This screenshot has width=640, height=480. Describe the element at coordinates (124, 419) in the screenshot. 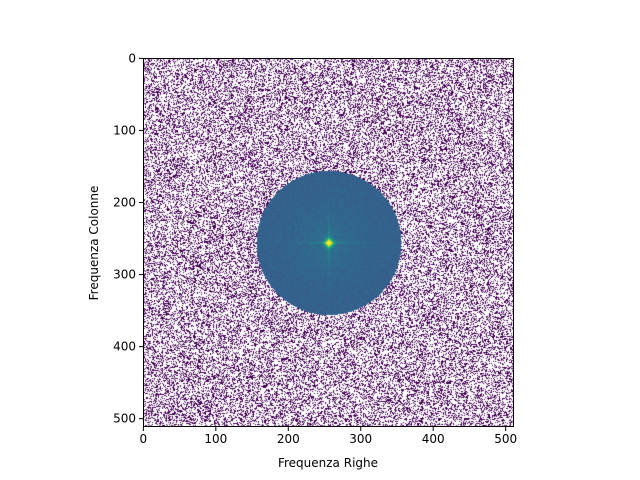

I see `y-tick-label: 500` at that location.